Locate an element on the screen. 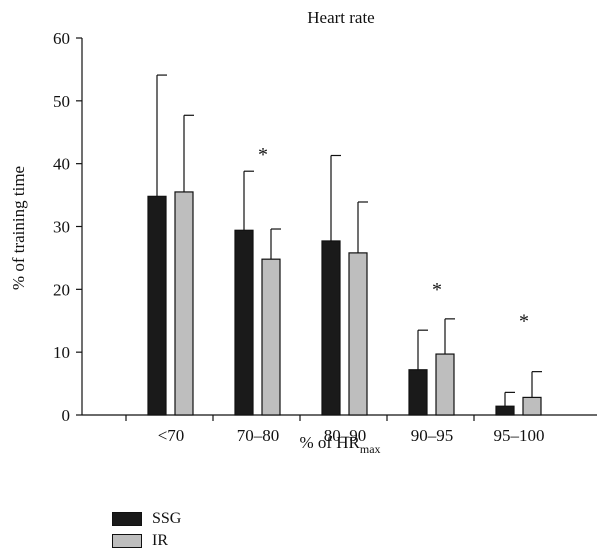  legend-swatch-ssg is located at coordinates (127, 519).